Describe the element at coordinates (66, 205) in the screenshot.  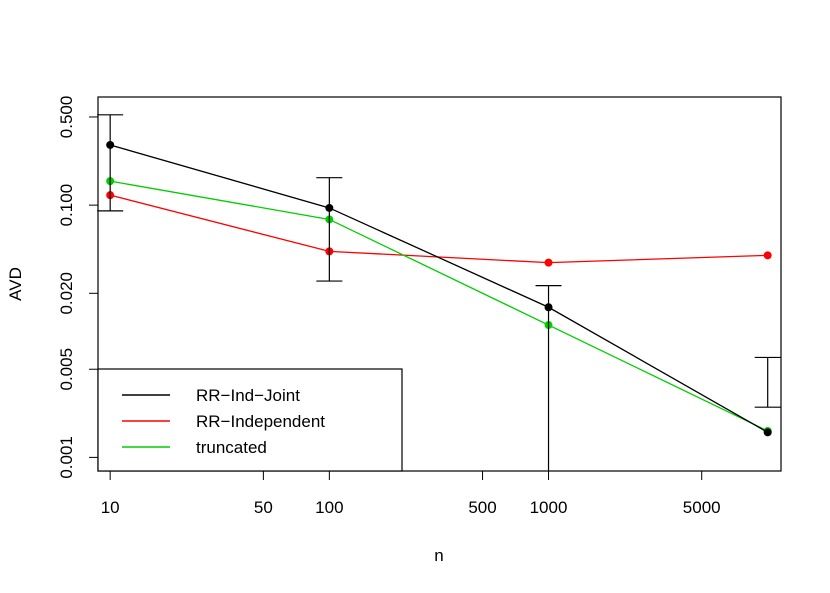
I see `y-tick-label: 0.100` at that location.